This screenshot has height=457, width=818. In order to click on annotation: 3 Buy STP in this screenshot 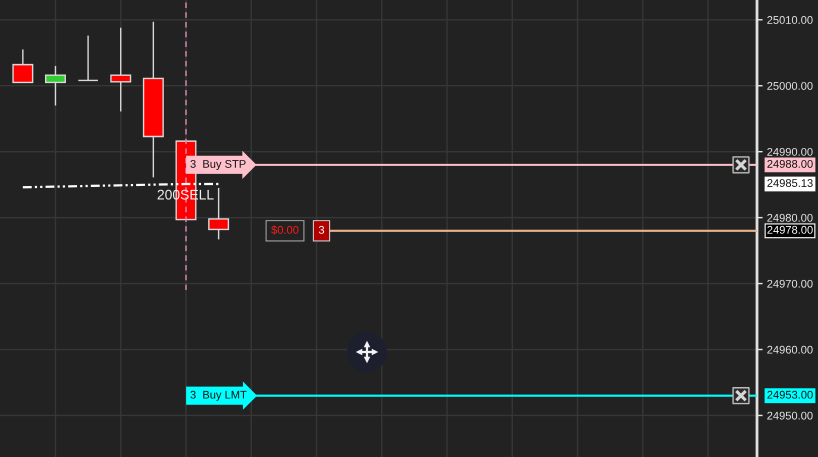, I will do `click(218, 165)`.